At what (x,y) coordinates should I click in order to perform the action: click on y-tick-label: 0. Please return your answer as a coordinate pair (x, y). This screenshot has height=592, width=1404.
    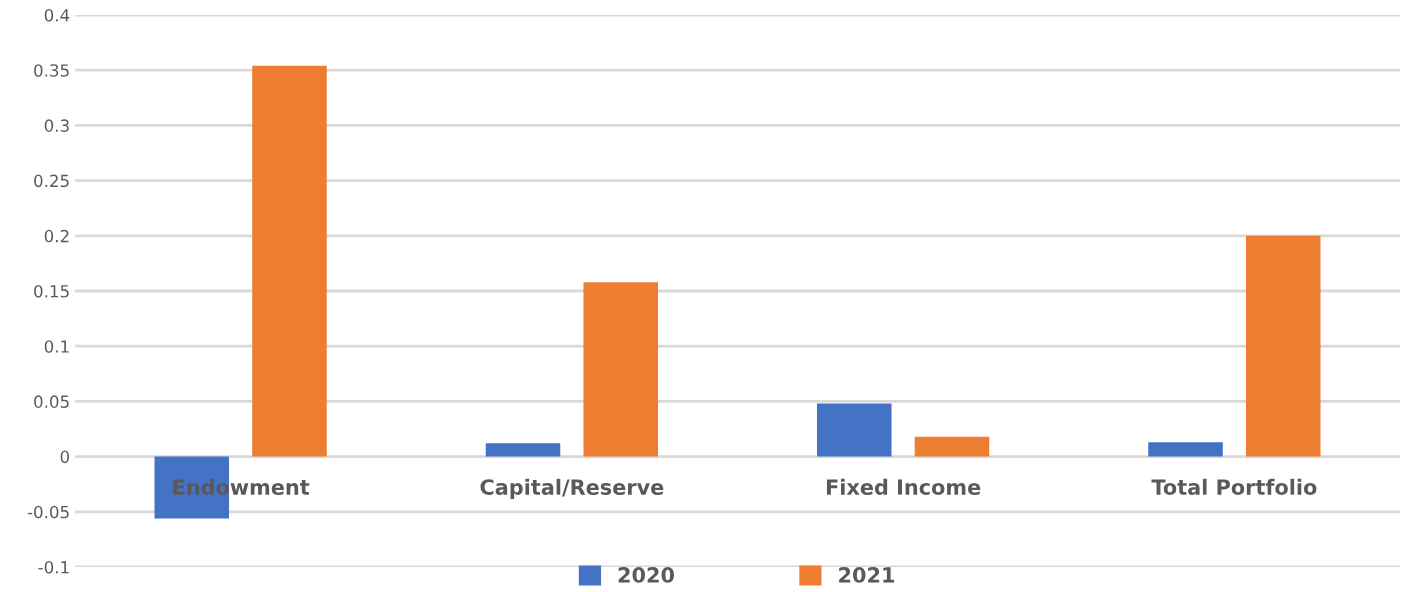
    Looking at the image, I should click on (65, 457).